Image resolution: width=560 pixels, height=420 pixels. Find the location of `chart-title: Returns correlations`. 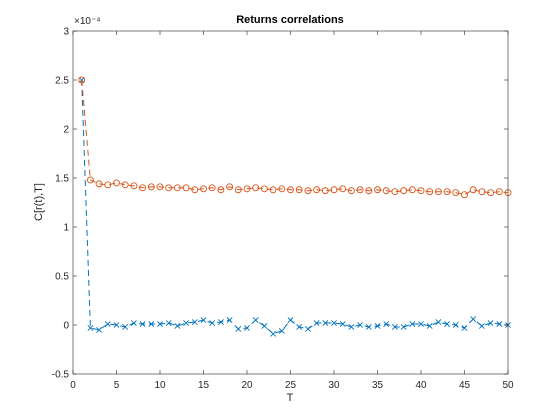

chart-title: Returns correlations is located at coordinates (290, 20).